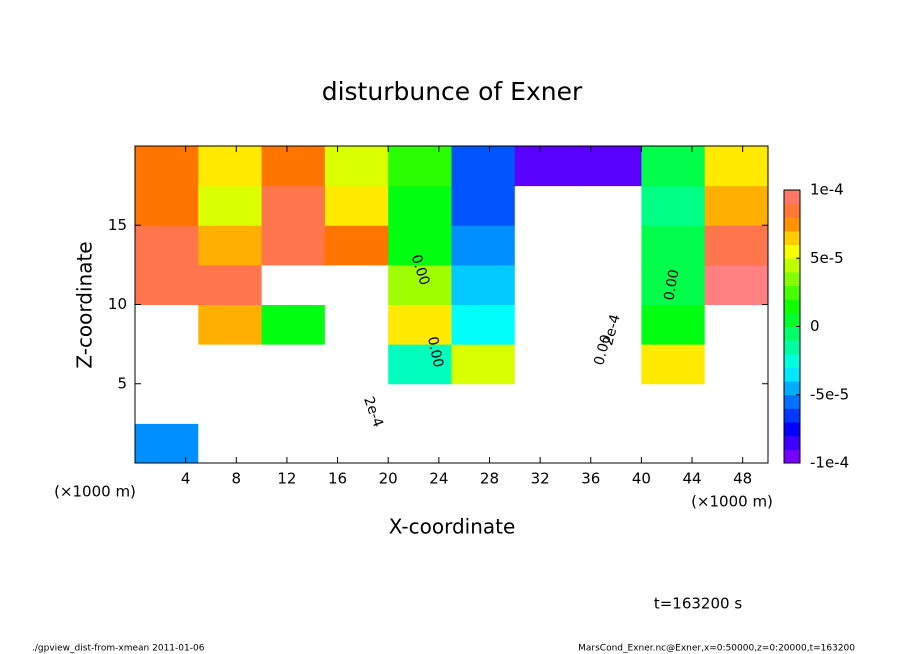  What do you see at coordinates (540, 479) in the screenshot?
I see `x-tick-label: 32` at bounding box center [540, 479].